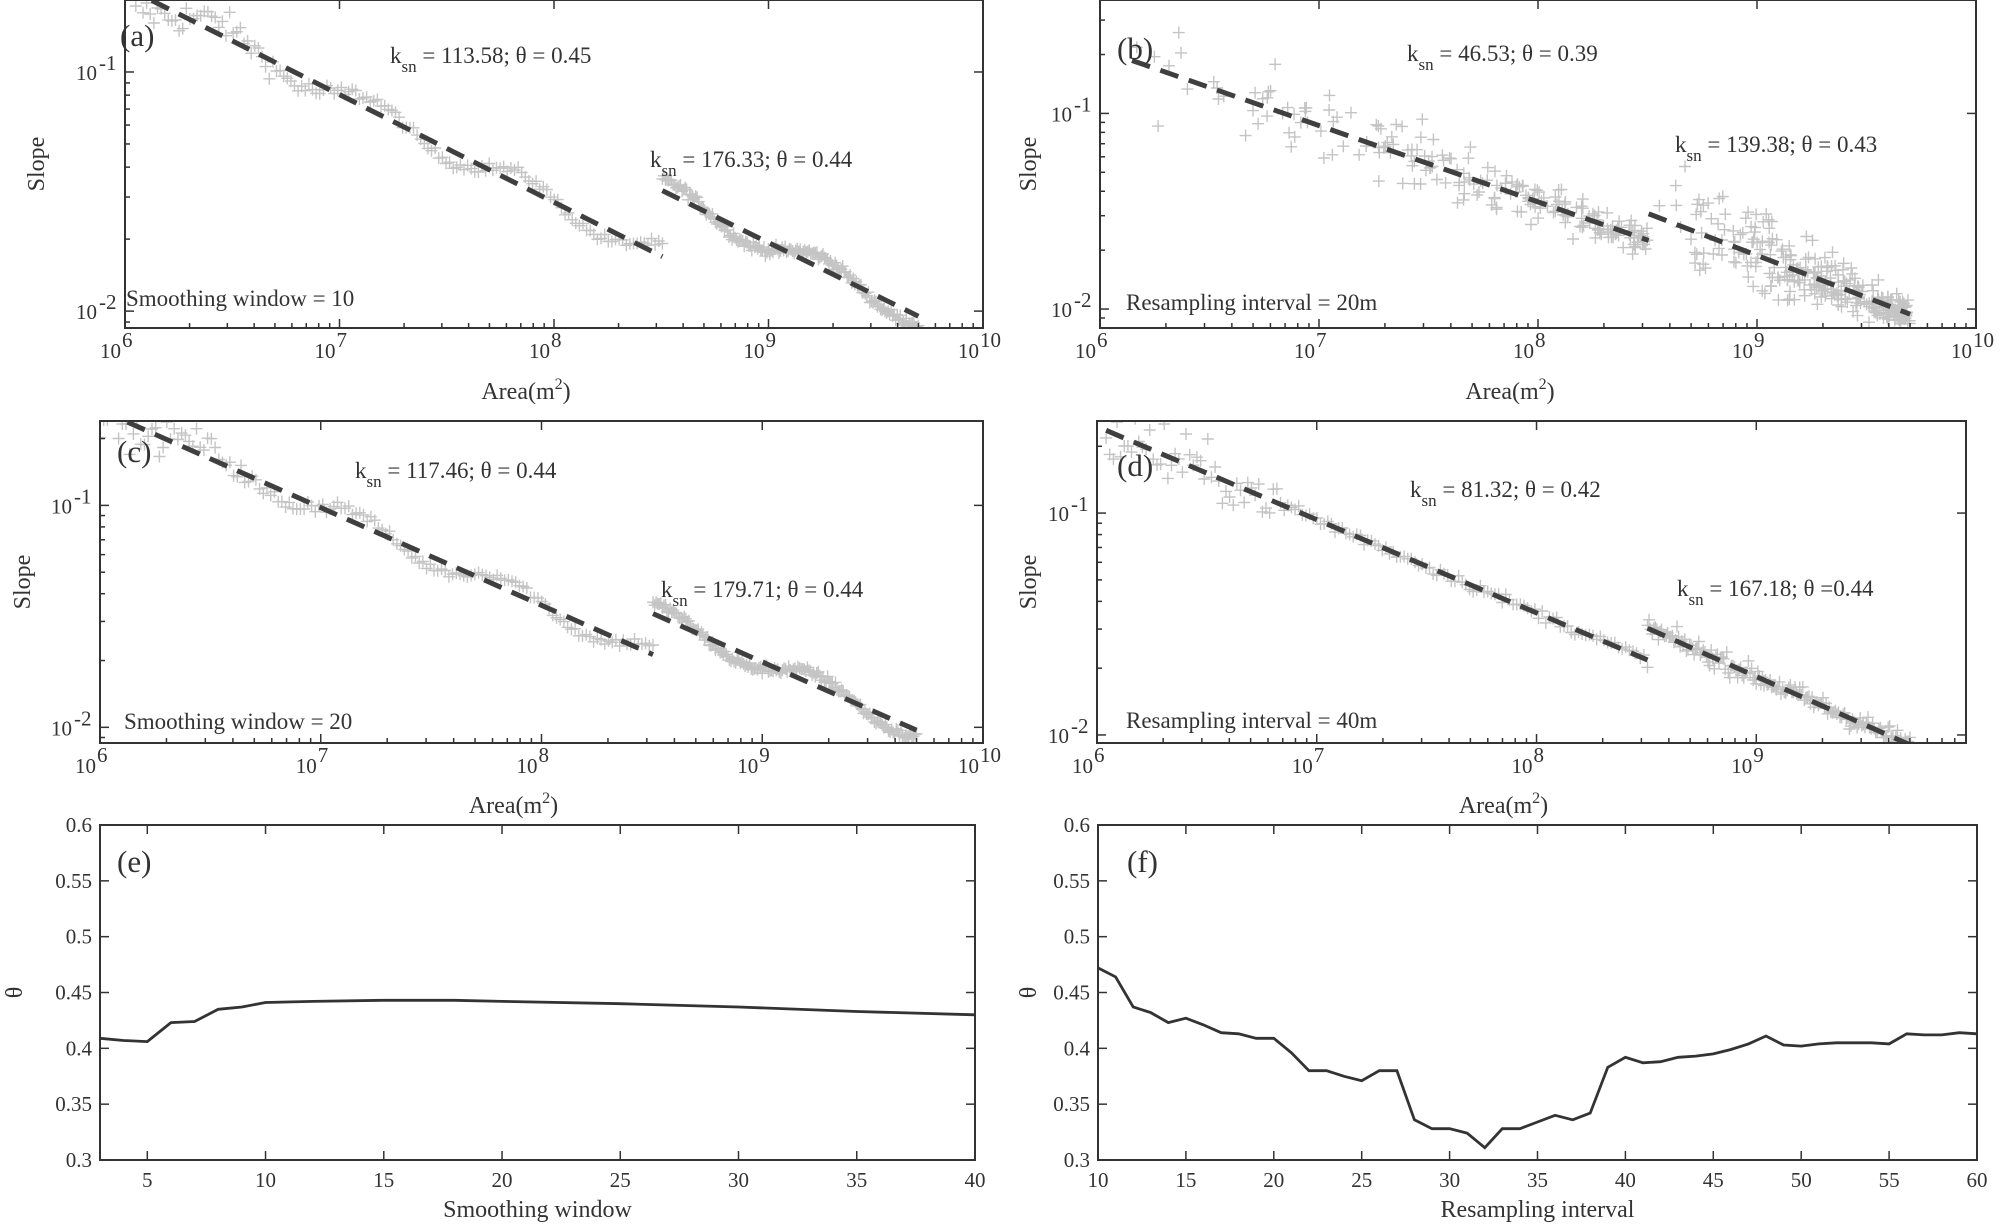 The image size is (2000, 1227). What do you see at coordinates (73, 1104) in the screenshot?
I see `y-tick-label: 0.35` at bounding box center [73, 1104].